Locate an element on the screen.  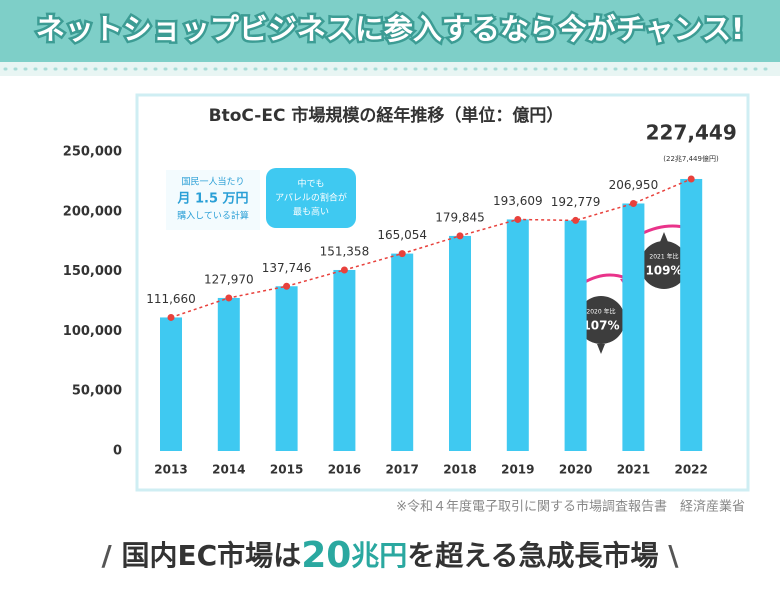
y-tick-label: 250,000 is located at coordinates (92, 152).